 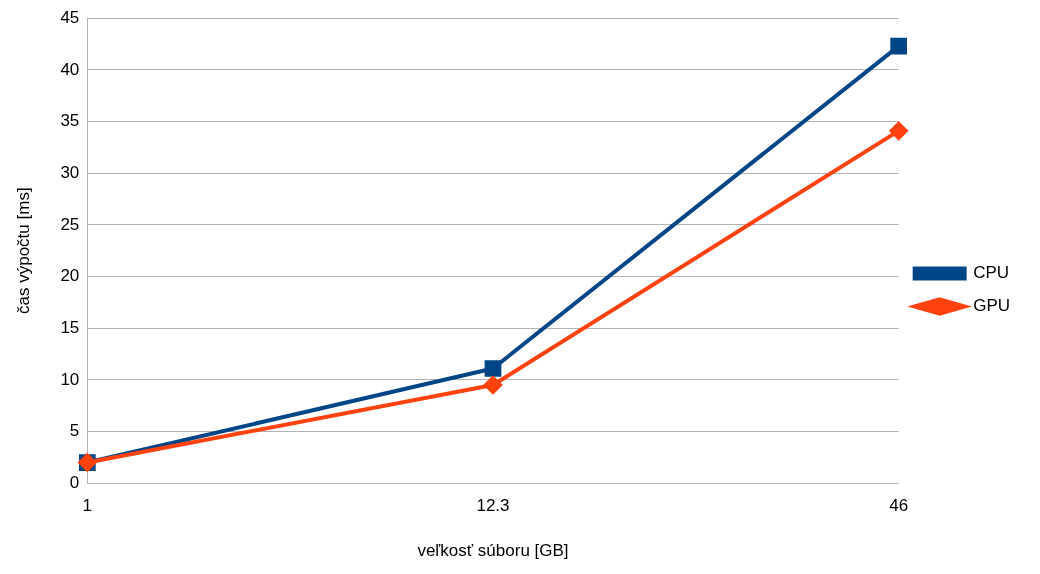 What do you see at coordinates (70, 224) in the screenshot?
I see `y-tick-label: 25` at bounding box center [70, 224].